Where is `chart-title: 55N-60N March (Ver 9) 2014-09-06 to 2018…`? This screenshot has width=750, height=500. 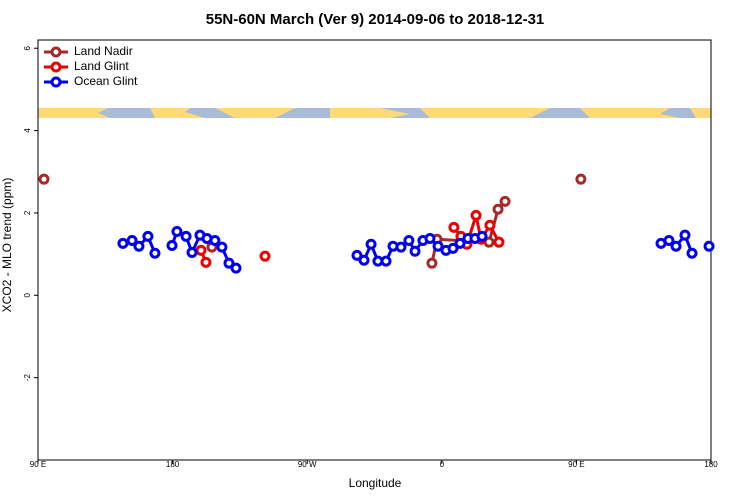
chart-title: 55N-60N March (Ver 9) 2014-09-06 to 2018… is located at coordinates (375, 19).